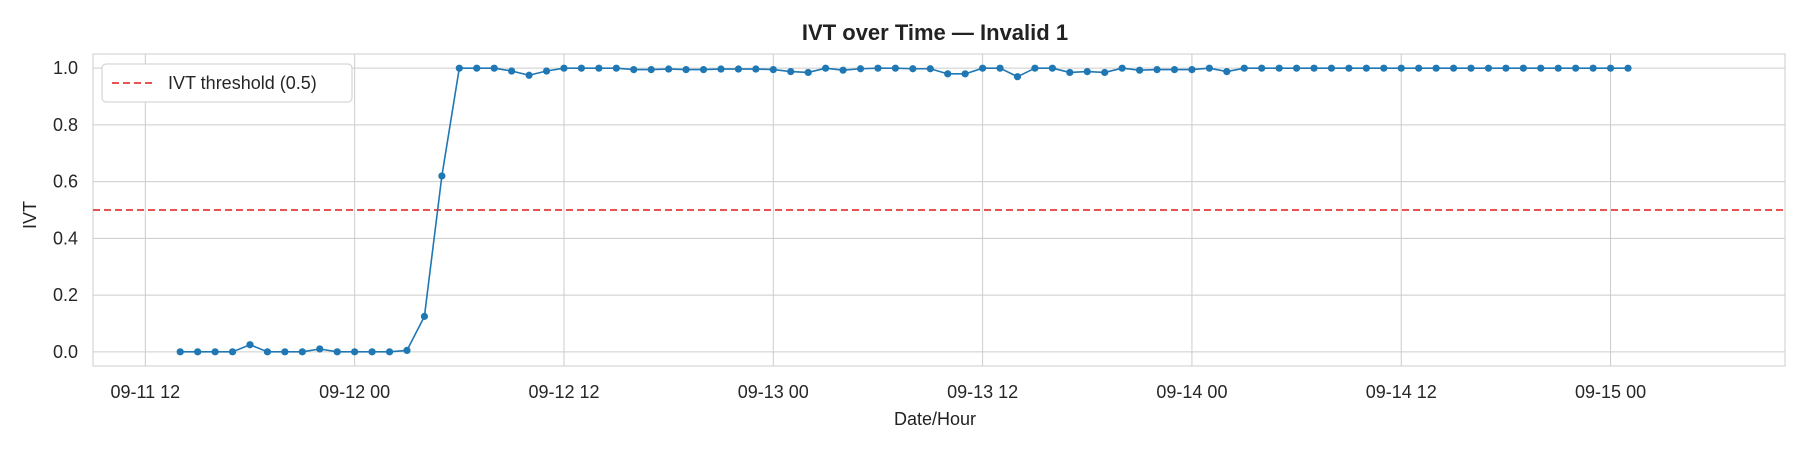  Describe the element at coordinates (563, 392) in the screenshot. I see `x-tick-label: 09-12 12` at that location.